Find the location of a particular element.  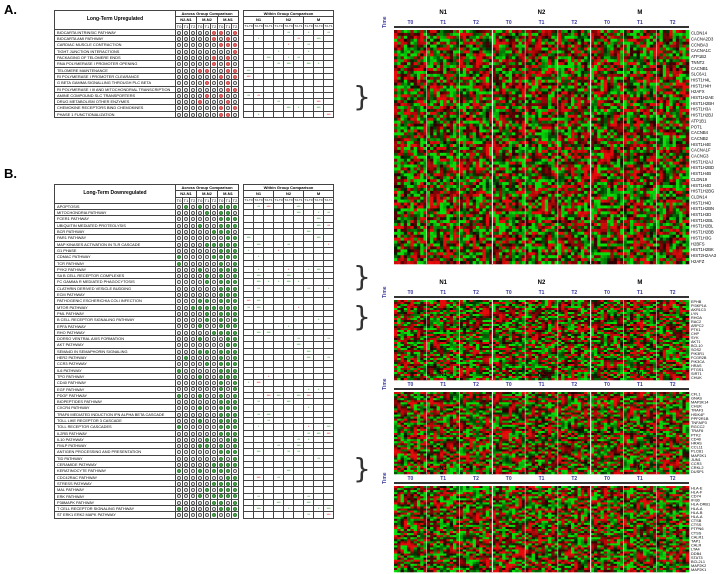

gene-label: ATP1B2 is located at coordinates (699, 56).